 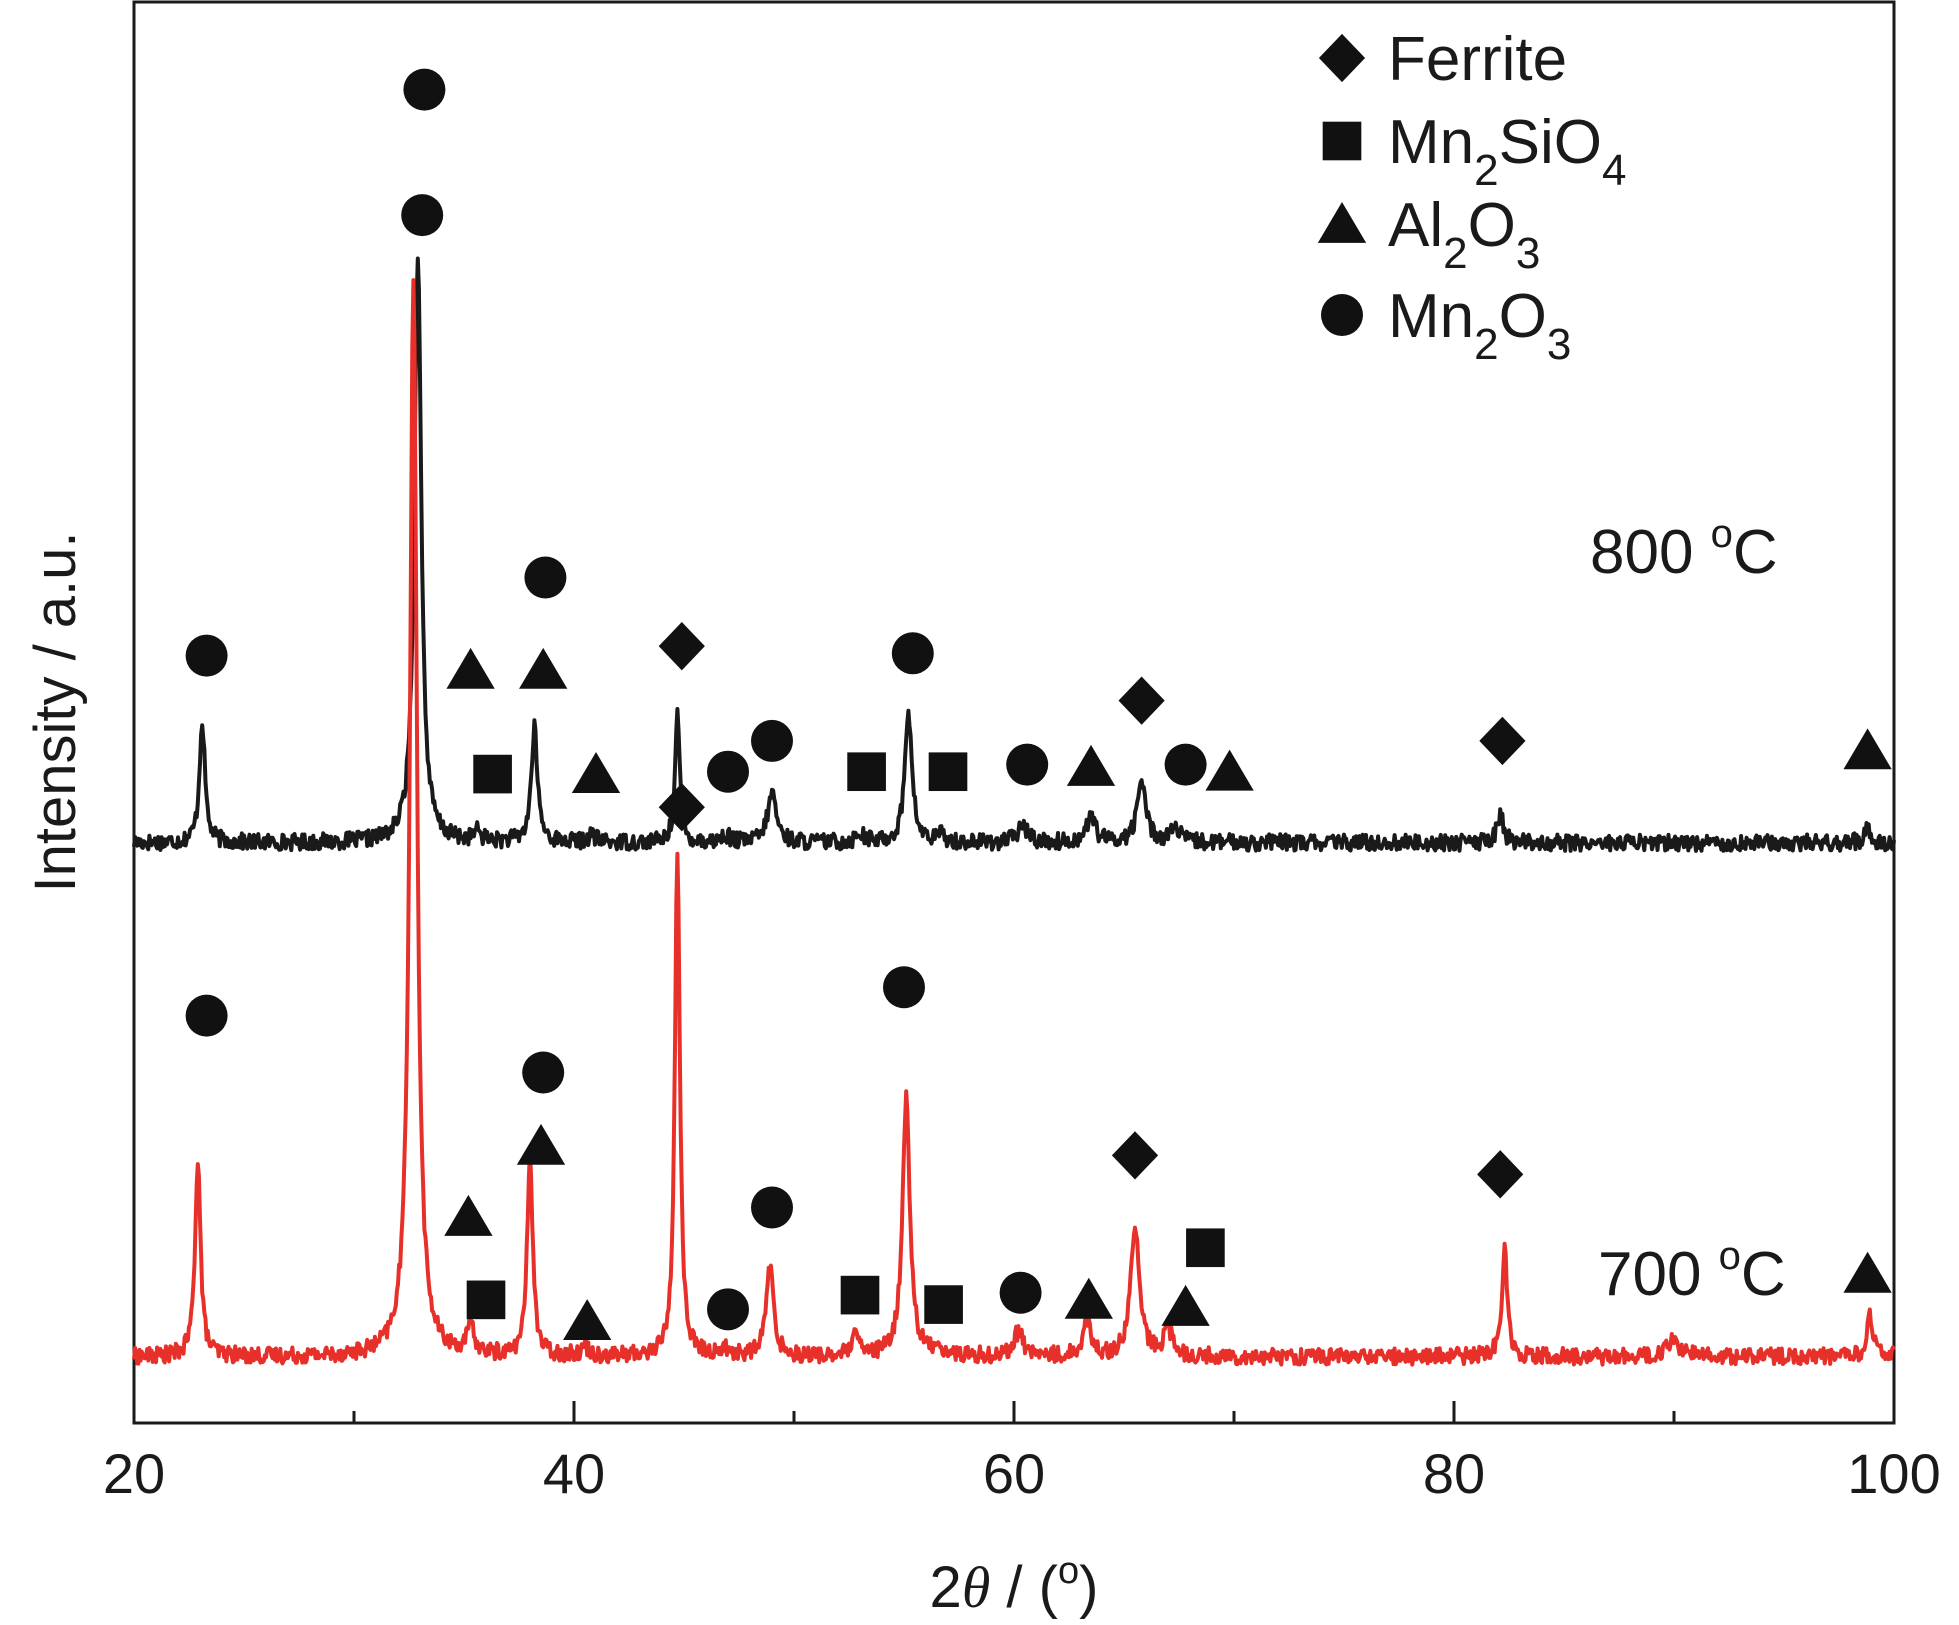 What do you see at coordinates (134, 1473) in the screenshot?
I see `x-tick-label: 20` at bounding box center [134, 1473].